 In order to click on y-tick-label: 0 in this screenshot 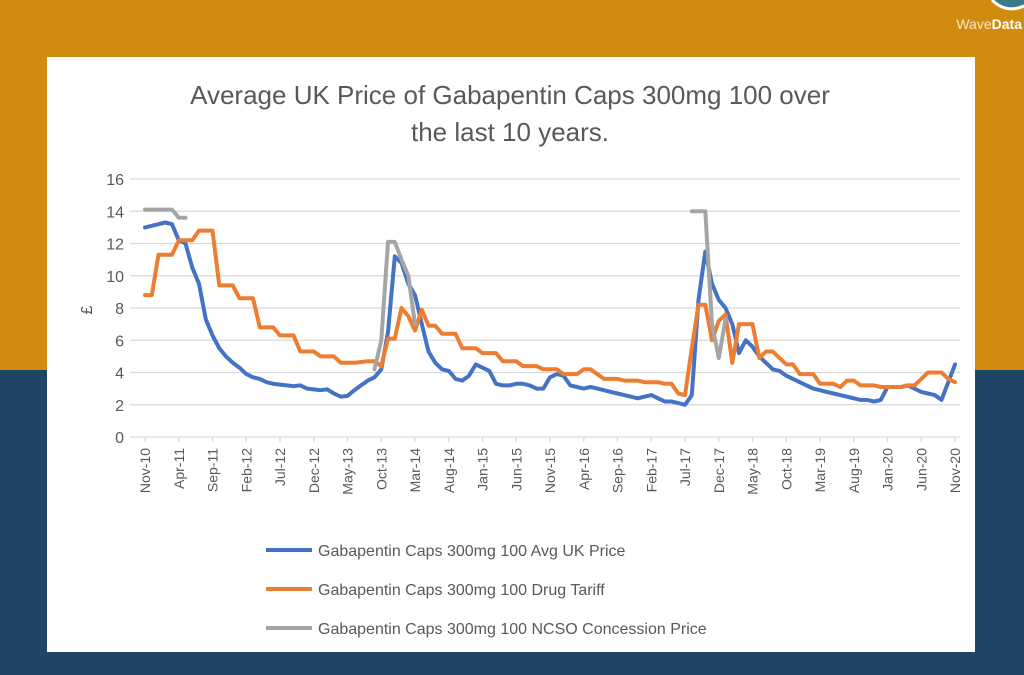, I will do `click(119, 438)`.